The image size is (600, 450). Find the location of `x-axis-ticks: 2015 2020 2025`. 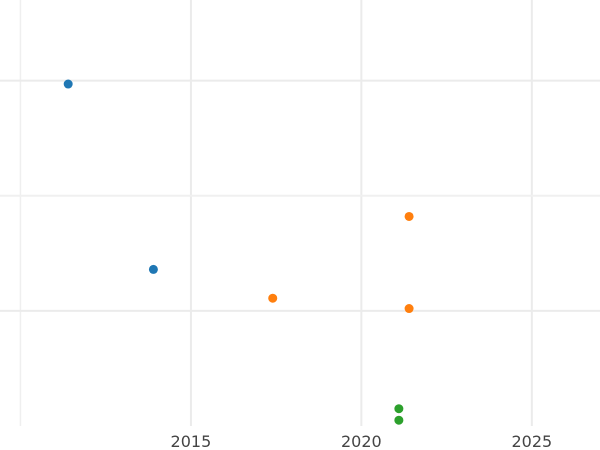

x-axis-ticks: 2015 2020 2025 is located at coordinates (362, 441).